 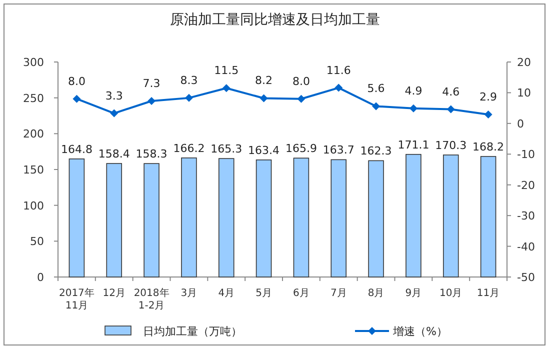 What do you see at coordinates (413, 91) in the screenshot?
I see `label: 4.9` at bounding box center [413, 91].